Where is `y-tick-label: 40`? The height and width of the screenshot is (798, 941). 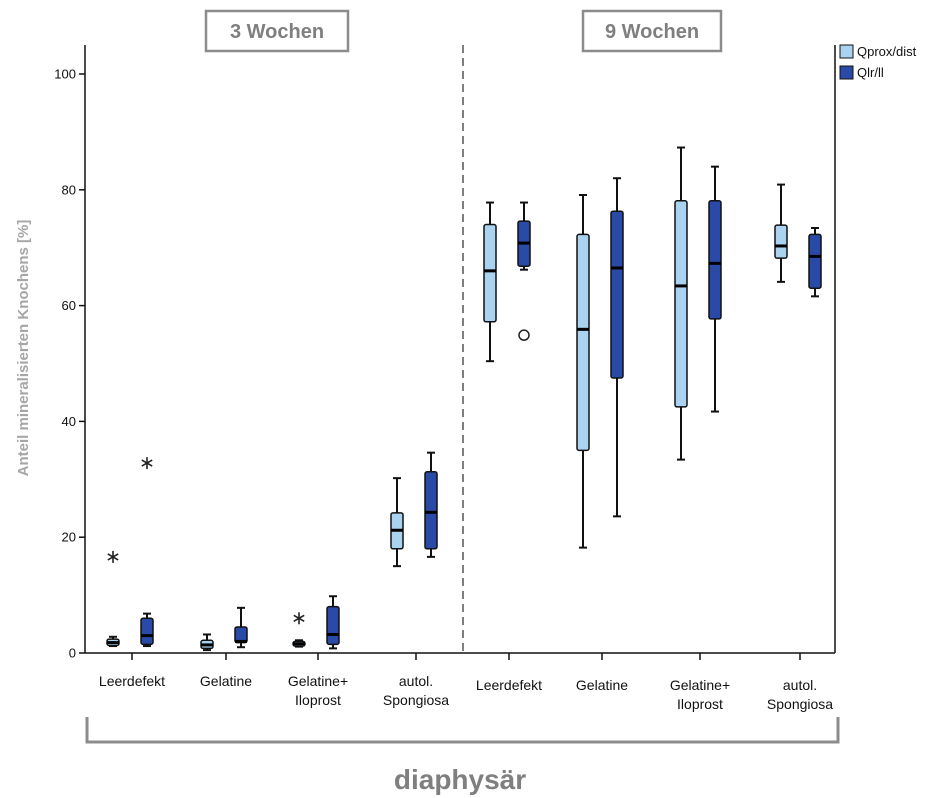 y-tick-label: 40 is located at coordinates (69, 421).